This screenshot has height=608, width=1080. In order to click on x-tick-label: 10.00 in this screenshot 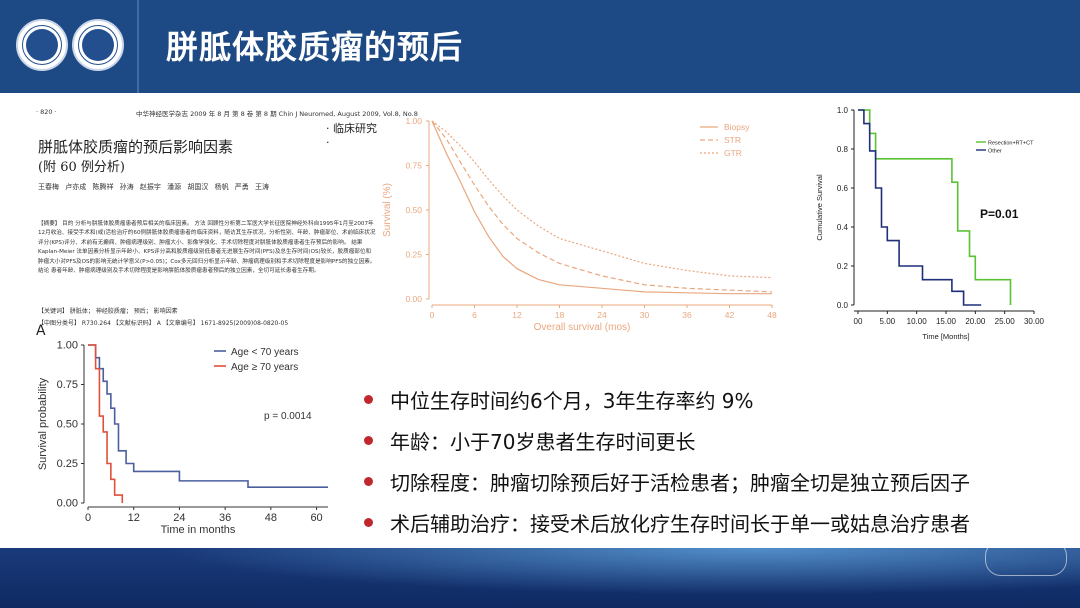, I will do `click(917, 321)`.